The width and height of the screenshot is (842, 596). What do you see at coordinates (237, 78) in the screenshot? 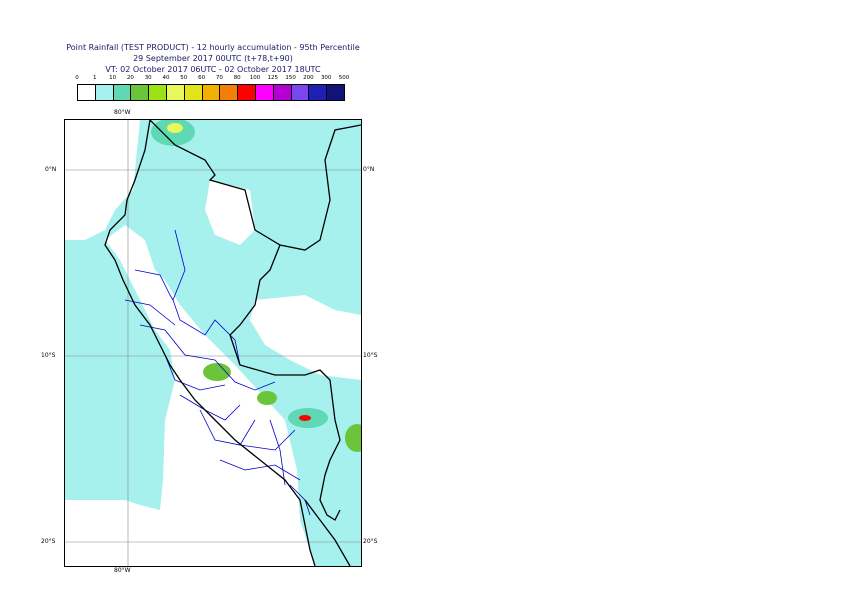
I see `legend-threshold-80: 80` at bounding box center [237, 78].